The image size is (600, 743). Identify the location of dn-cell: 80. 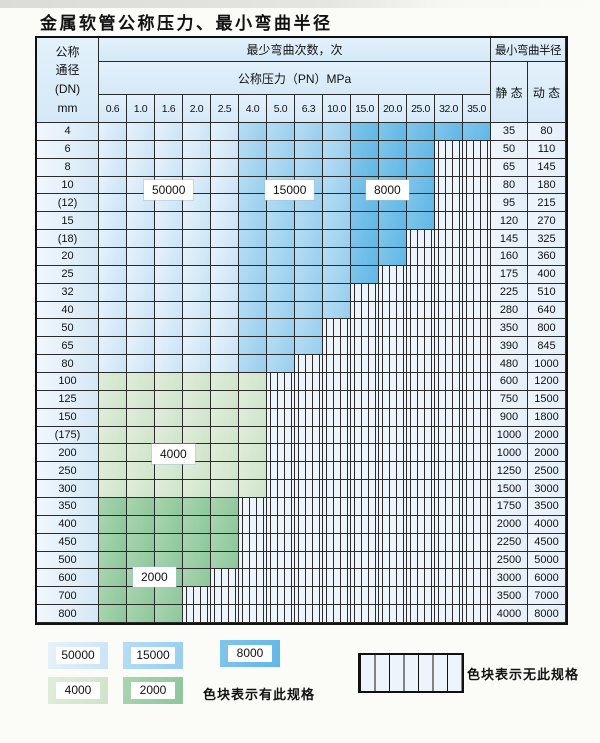
(68, 364).